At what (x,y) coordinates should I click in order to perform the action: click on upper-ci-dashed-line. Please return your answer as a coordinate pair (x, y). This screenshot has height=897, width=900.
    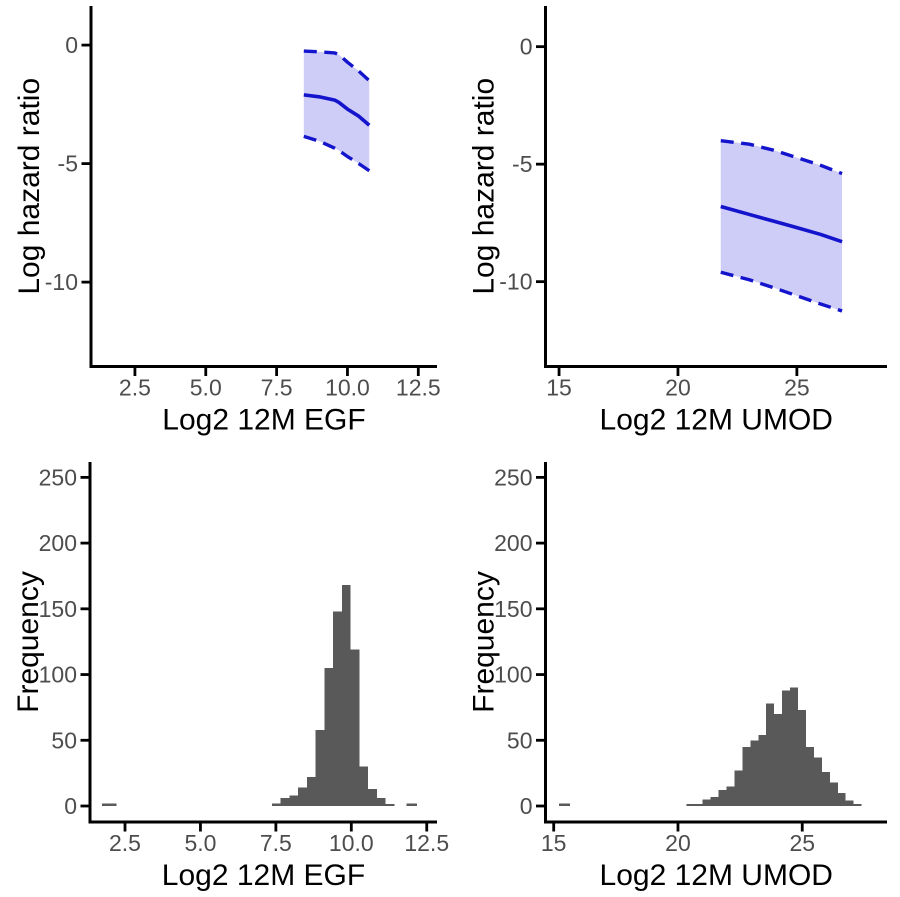
    Looking at the image, I should click on (781, 157).